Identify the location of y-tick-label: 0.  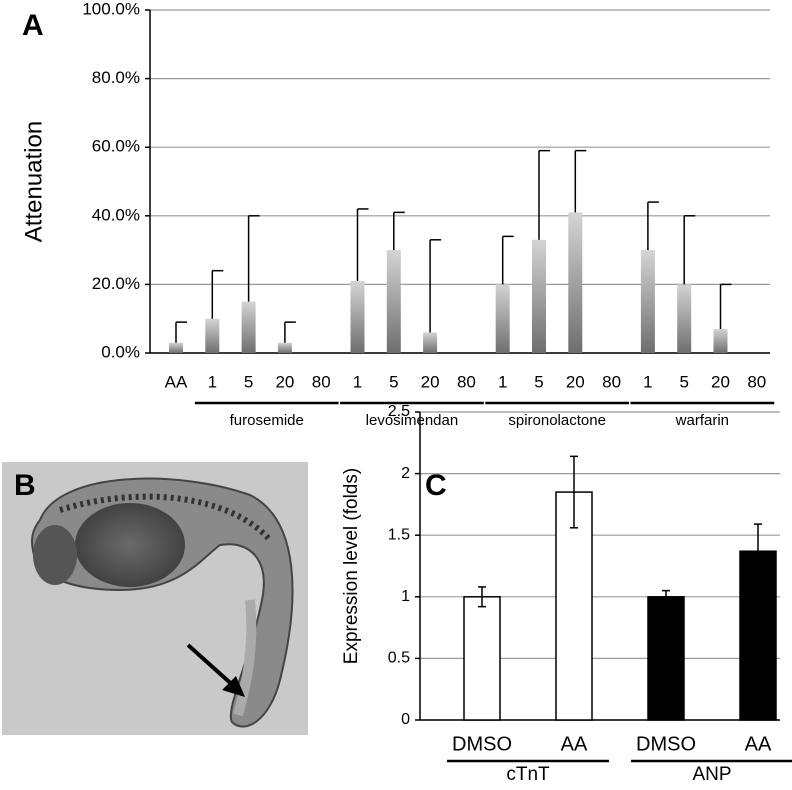
(405, 719).